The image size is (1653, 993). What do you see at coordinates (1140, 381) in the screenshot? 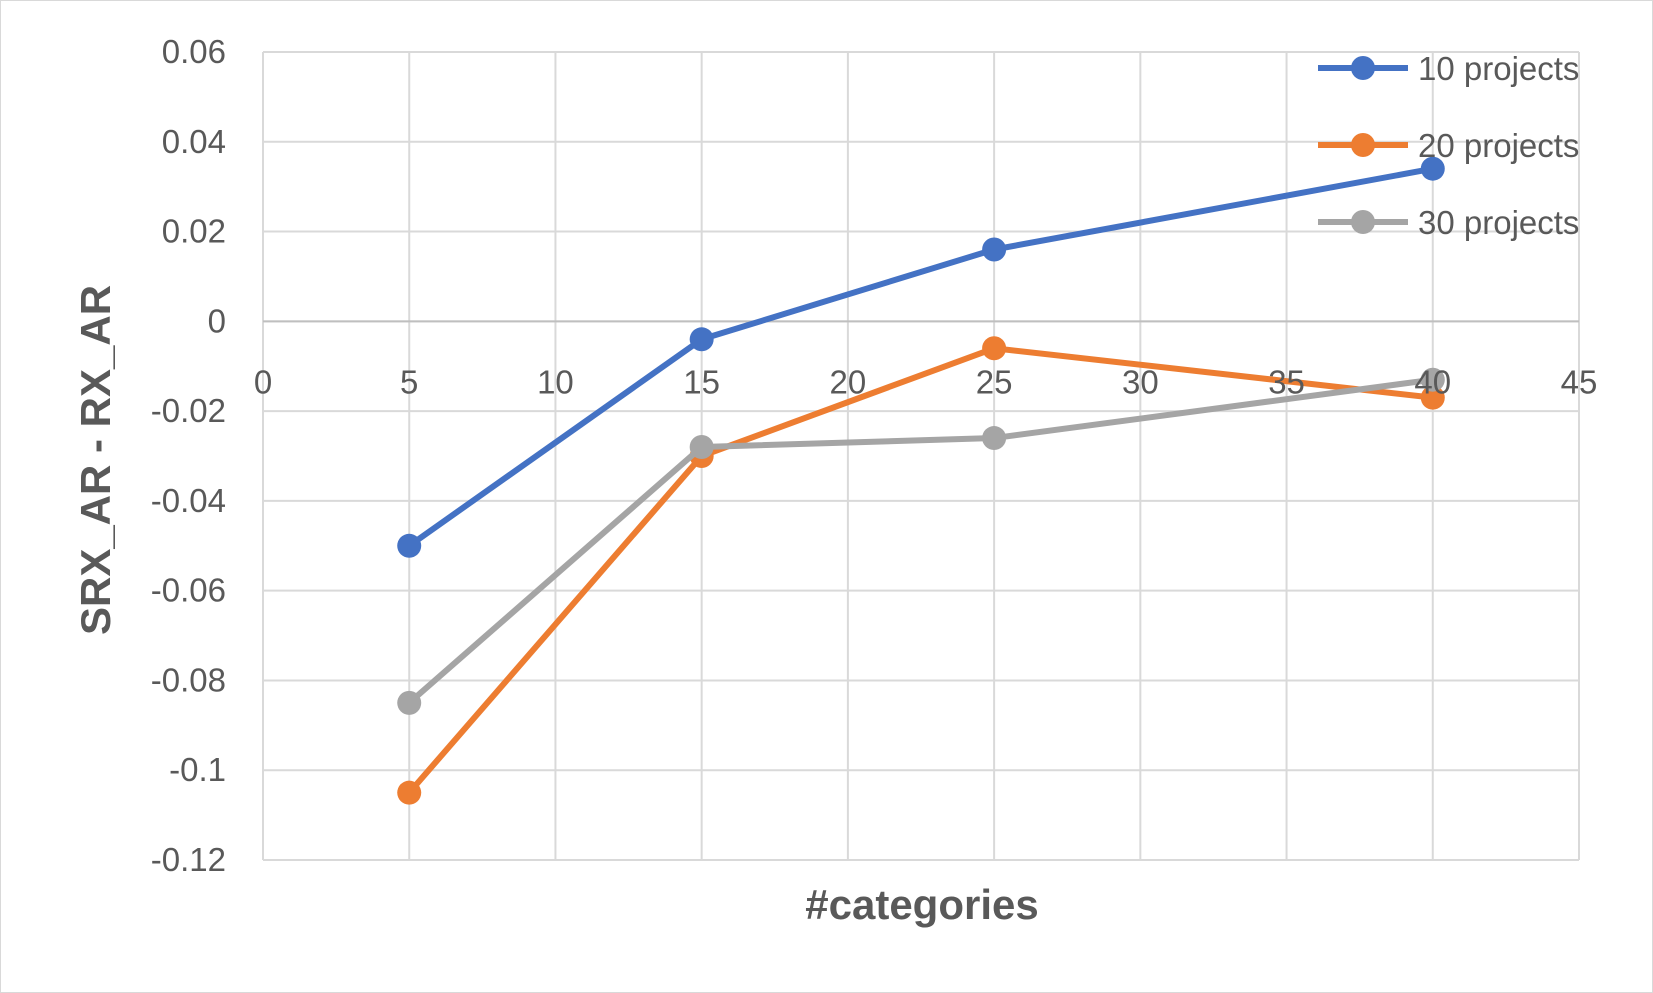
I see `x-tick-label: 30` at bounding box center [1140, 381].